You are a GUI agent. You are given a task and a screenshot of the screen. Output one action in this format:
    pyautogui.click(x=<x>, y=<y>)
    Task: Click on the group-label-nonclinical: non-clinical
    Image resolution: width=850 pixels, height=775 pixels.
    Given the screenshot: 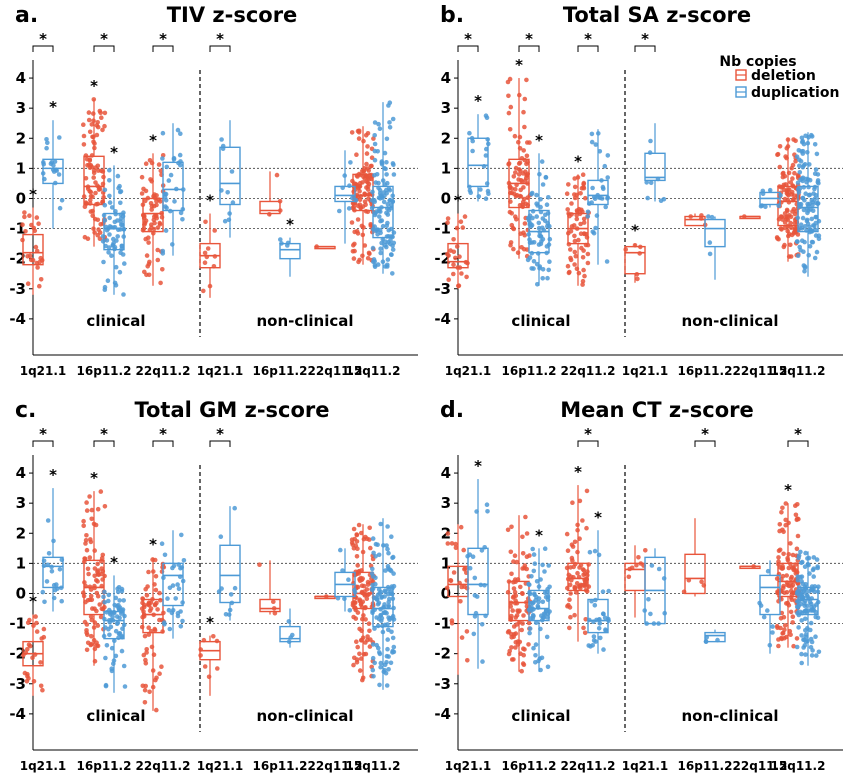 What is the action you would take?
    pyautogui.click(x=729, y=321)
    